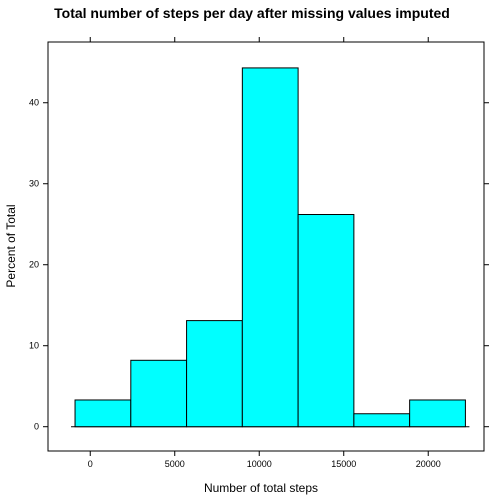 The width and height of the screenshot is (504, 504). Describe the element at coordinates (90, 464) in the screenshot. I see `x-tick-label: 0` at that location.